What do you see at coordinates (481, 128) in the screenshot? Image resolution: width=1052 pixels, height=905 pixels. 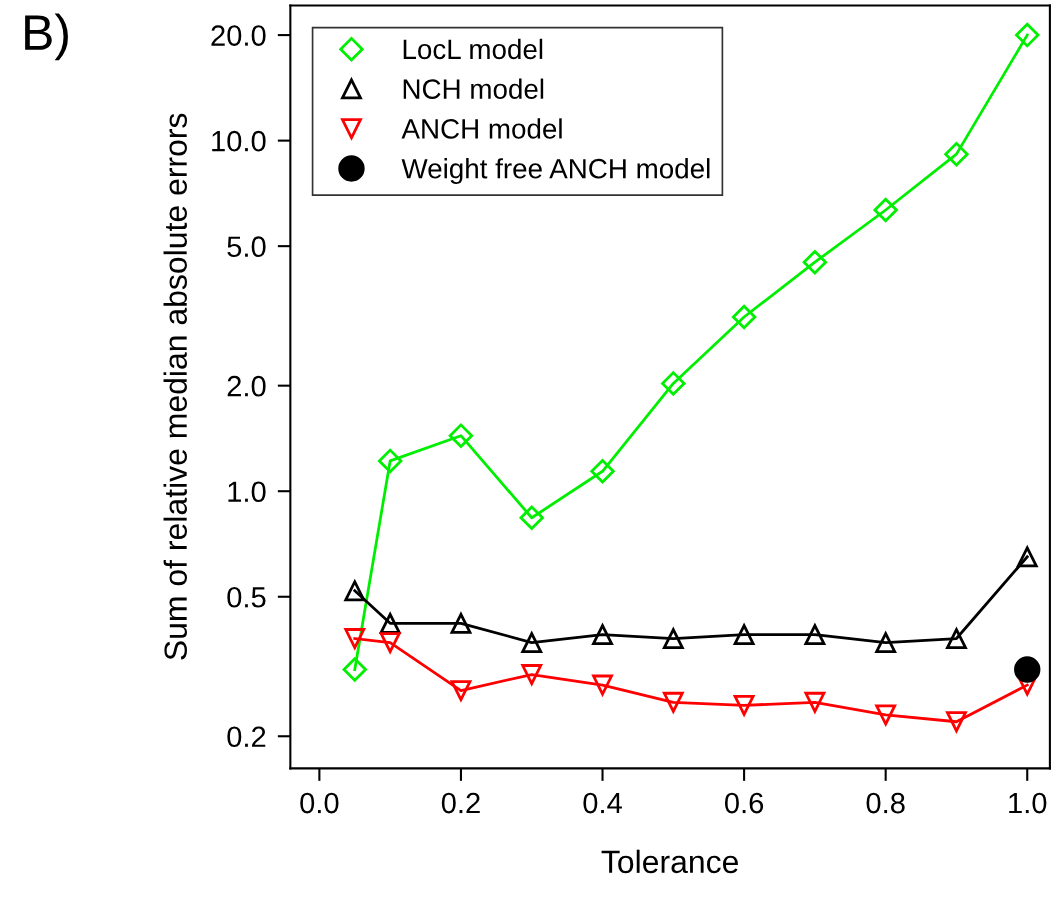 I see `legend-label: ANCH model` at bounding box center [481, 128].